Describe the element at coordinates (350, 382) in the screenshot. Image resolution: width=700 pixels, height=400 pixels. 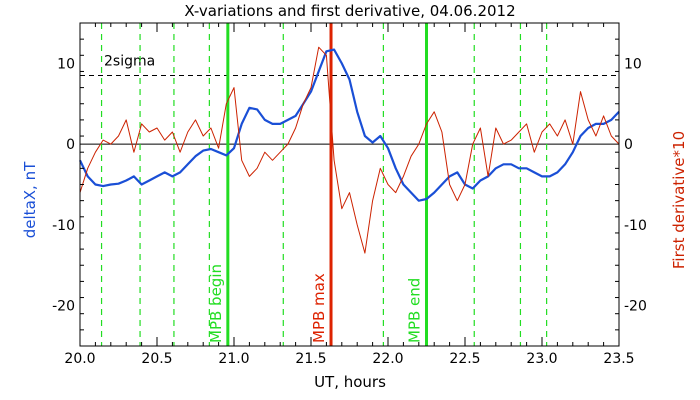
I see `x-axis-label: UT, hours` at that location.